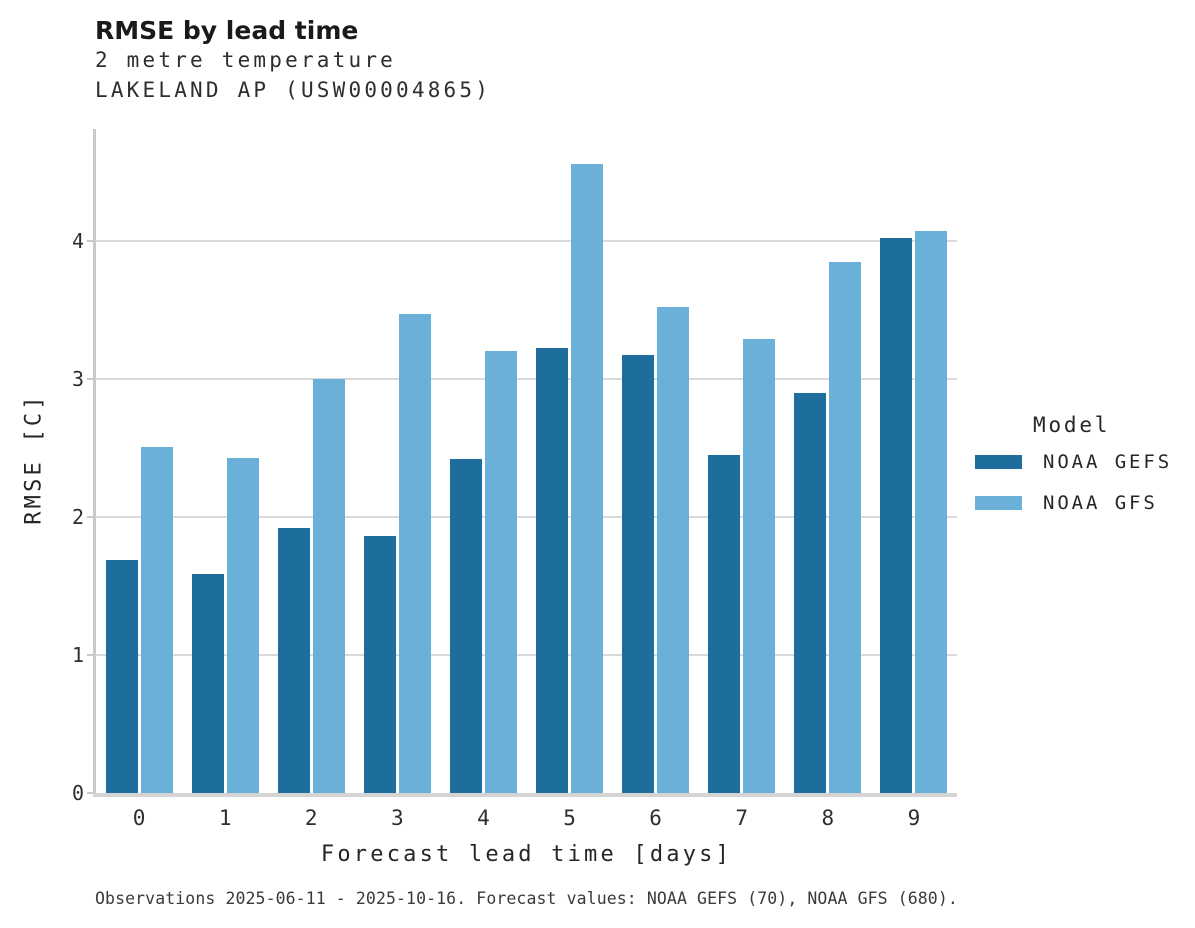 The height and width of the screenshot is (928, 1195). I want to click on y-tick-label-2: 2, so click(77, 516).